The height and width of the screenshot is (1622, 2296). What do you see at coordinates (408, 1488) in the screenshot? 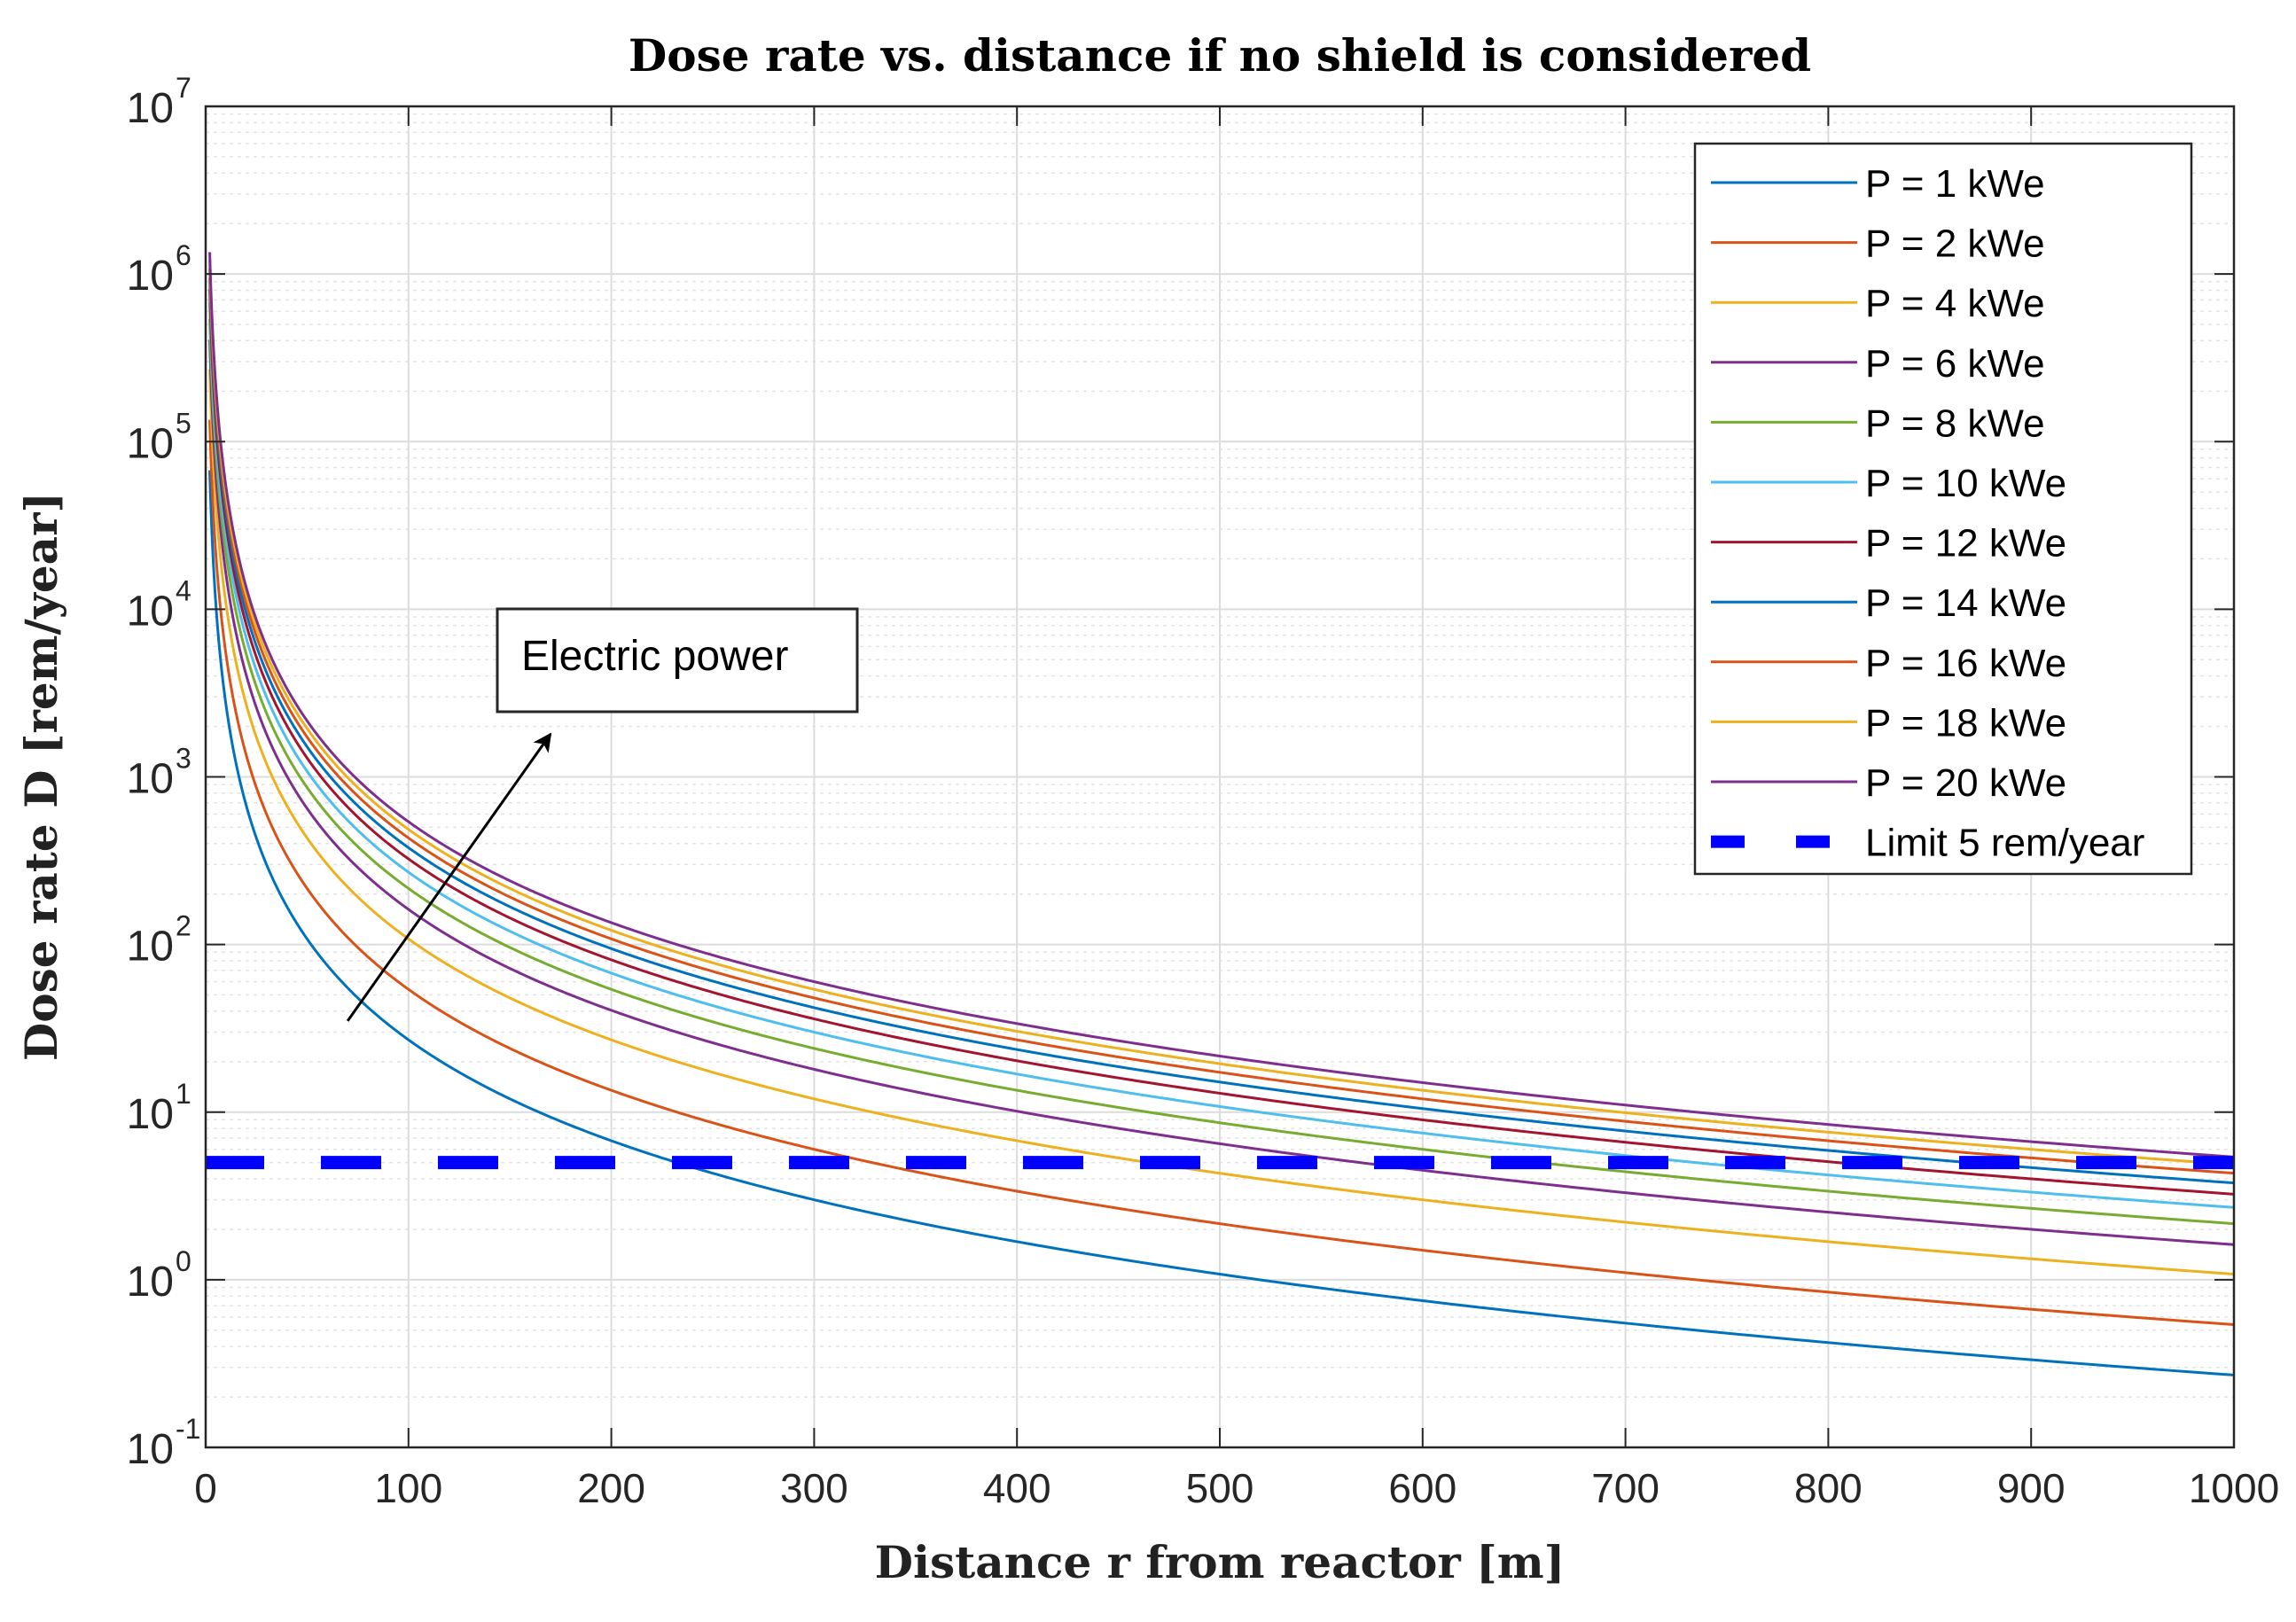
I see `x-tick-label: 100` at bounding box center [408, 1488].